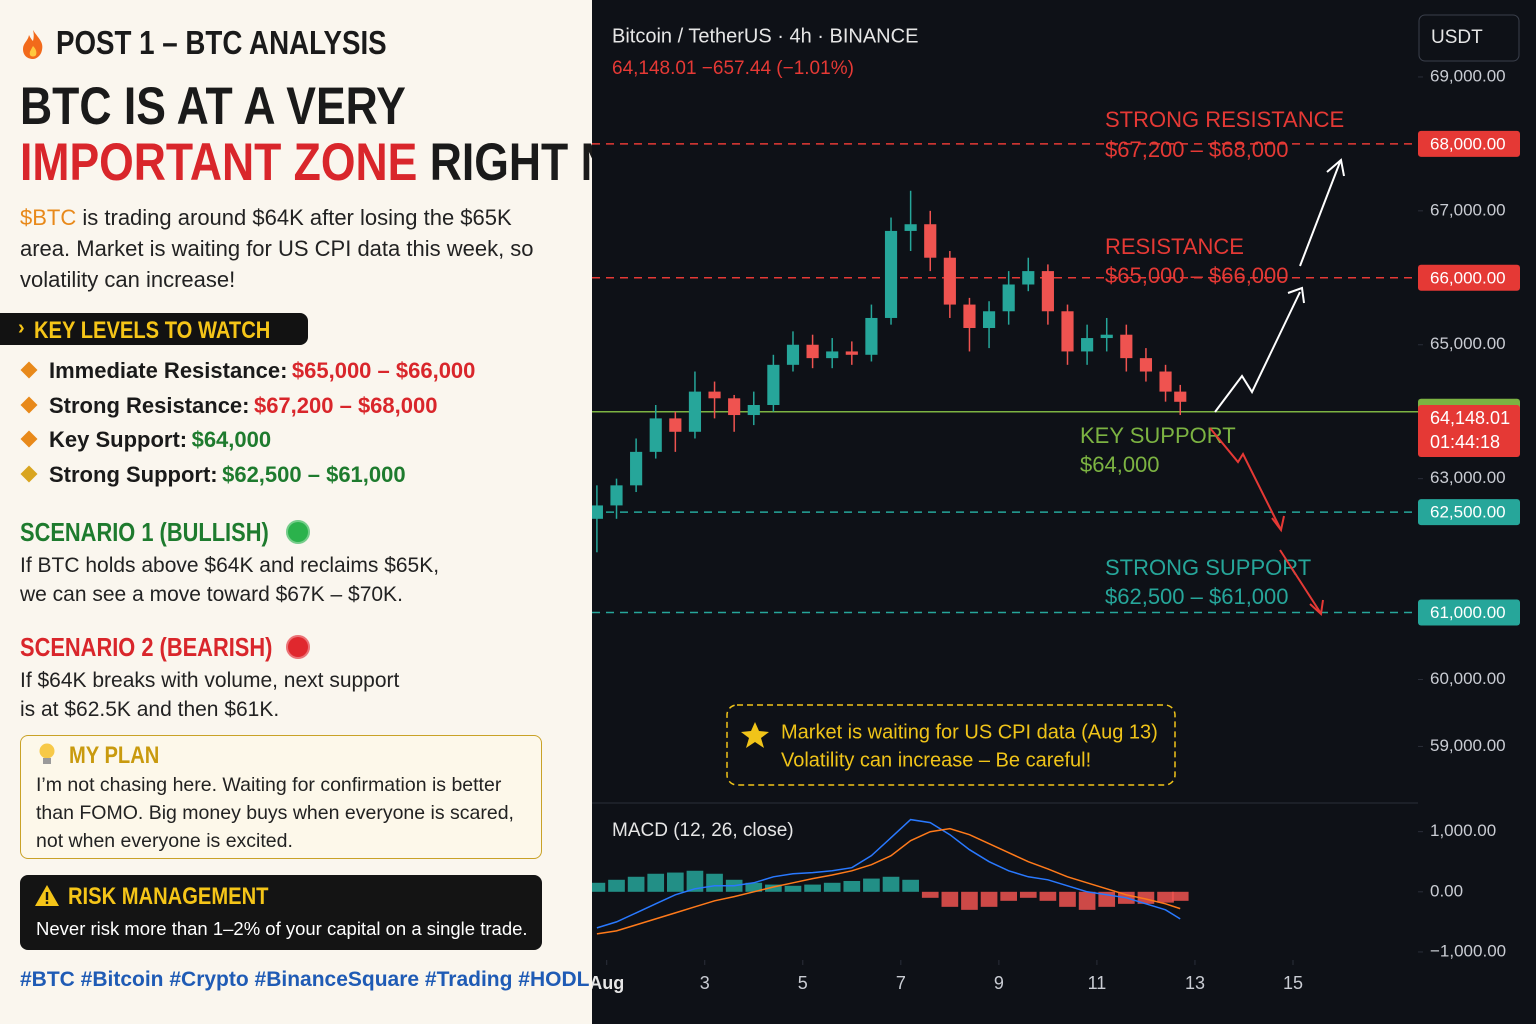  I want to click on key-level-label: Key Support:, so click(118, 439).